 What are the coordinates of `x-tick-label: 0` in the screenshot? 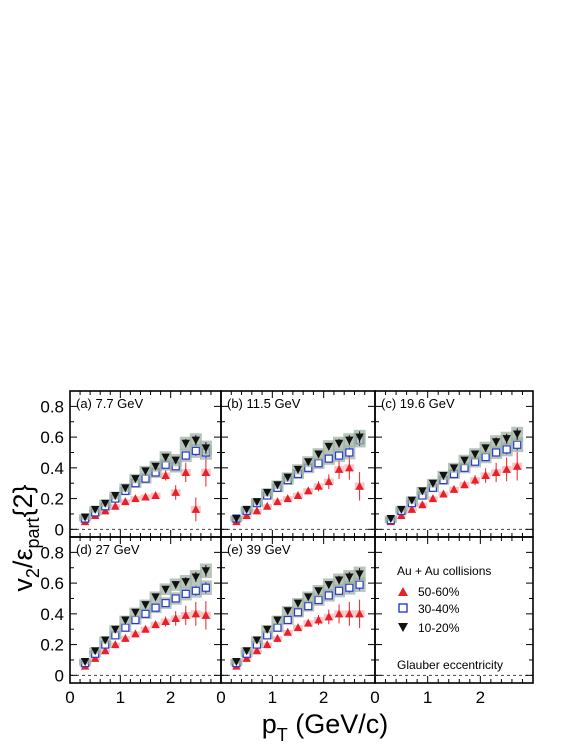 It's located at (220, 697).